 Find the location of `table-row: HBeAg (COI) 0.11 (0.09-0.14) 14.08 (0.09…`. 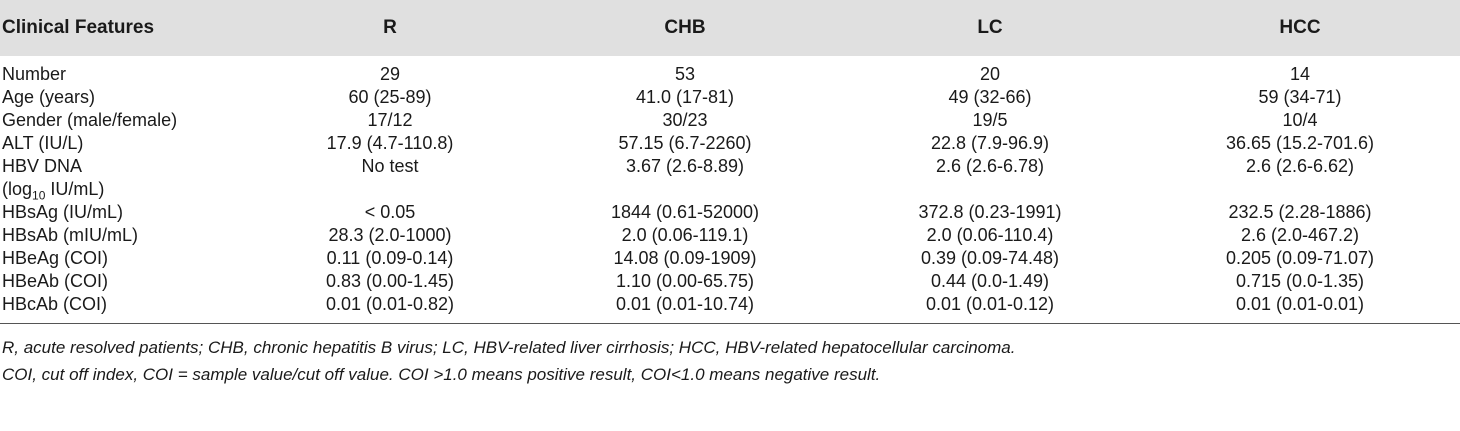

table-row: HBeAg (COI) 0.11 (0.09-0.14) 14.08 (0.09… is located at coordinates (730, 258).